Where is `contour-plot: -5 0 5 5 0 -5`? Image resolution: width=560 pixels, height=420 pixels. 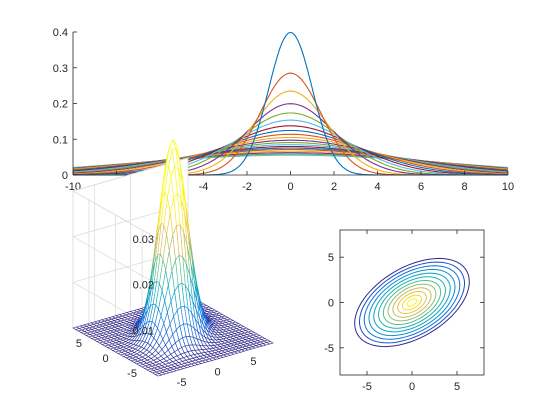 contour-plot: -5 0 5 5 0 -5 is located at coordinates (404, 311).